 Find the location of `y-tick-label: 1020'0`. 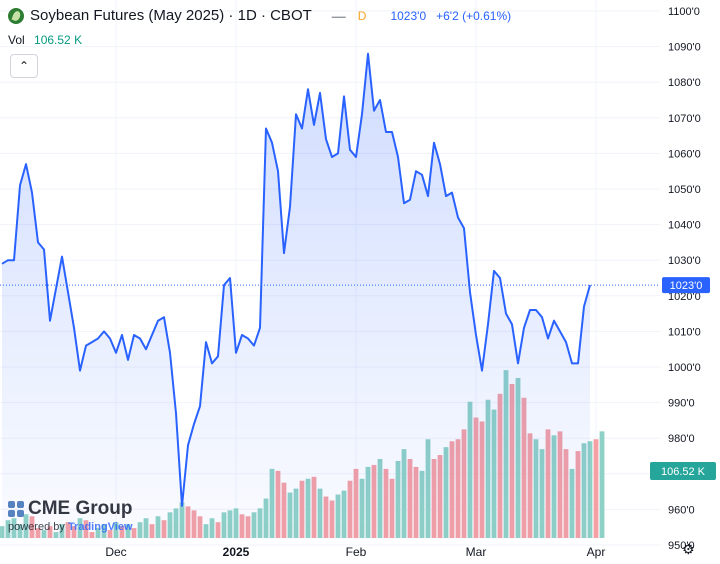

y-tick-label: 1020'0 is located at coordinates (684, 297).